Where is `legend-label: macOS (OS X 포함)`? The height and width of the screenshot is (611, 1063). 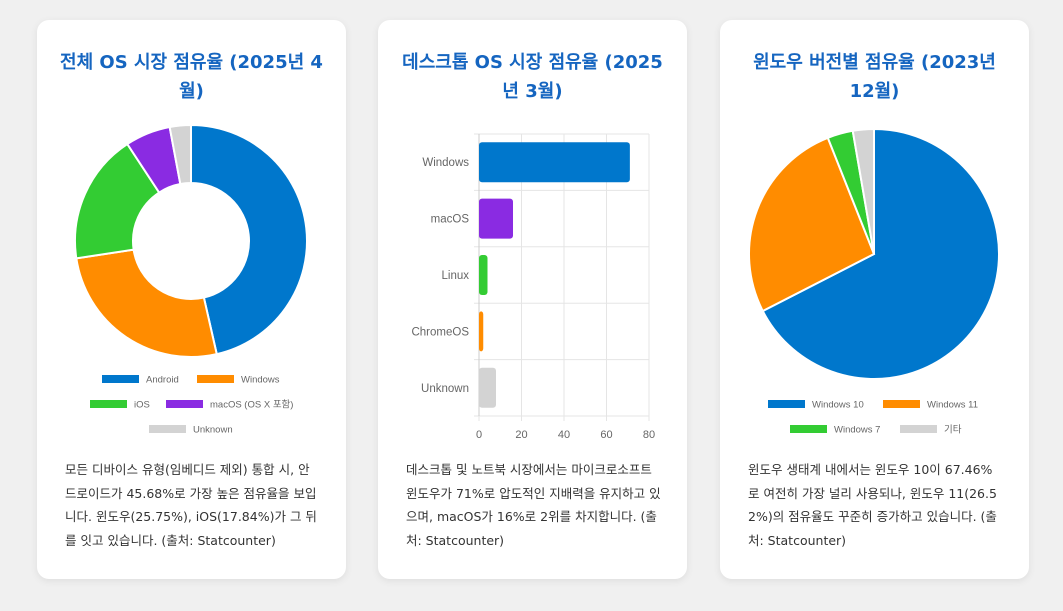
legend-label: macOS (OS X 포함) is located at coordinates (251, 405).